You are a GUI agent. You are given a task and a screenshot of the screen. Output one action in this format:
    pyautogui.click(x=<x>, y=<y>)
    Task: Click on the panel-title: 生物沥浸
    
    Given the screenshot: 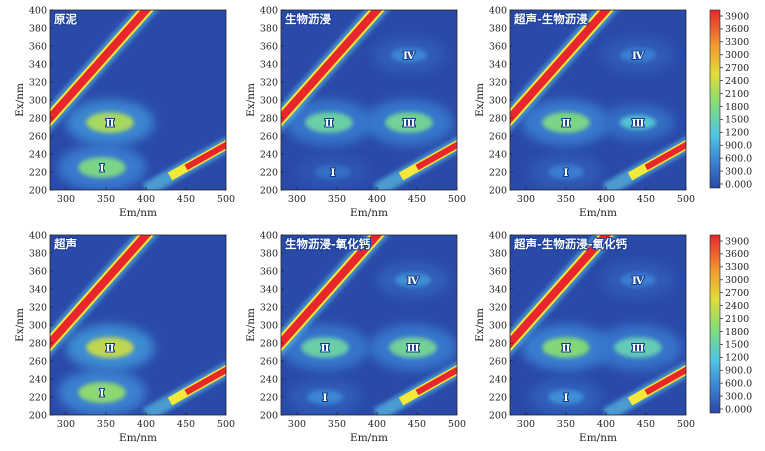 What is the action you would take?
    pyautogui.click(x=308, y=19)
    